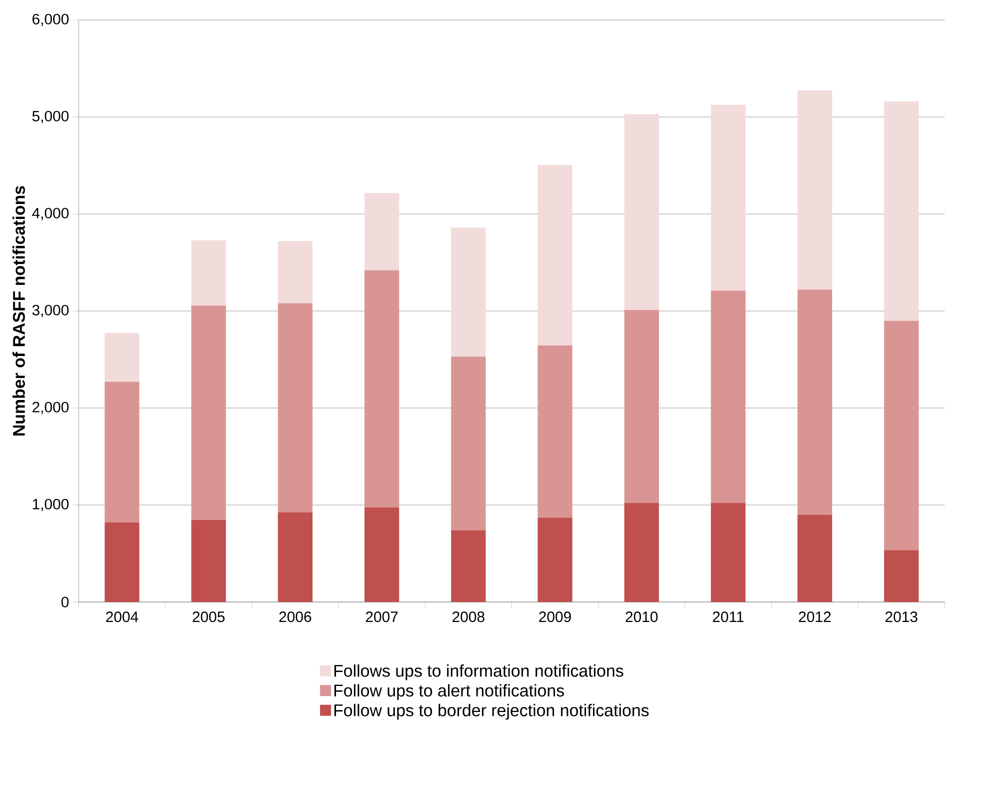 This screenshot has height=791, width=990. Describe the element at coordinates (382, 617) in the screenshot. I see `x-tick-label: 2007` at that location.